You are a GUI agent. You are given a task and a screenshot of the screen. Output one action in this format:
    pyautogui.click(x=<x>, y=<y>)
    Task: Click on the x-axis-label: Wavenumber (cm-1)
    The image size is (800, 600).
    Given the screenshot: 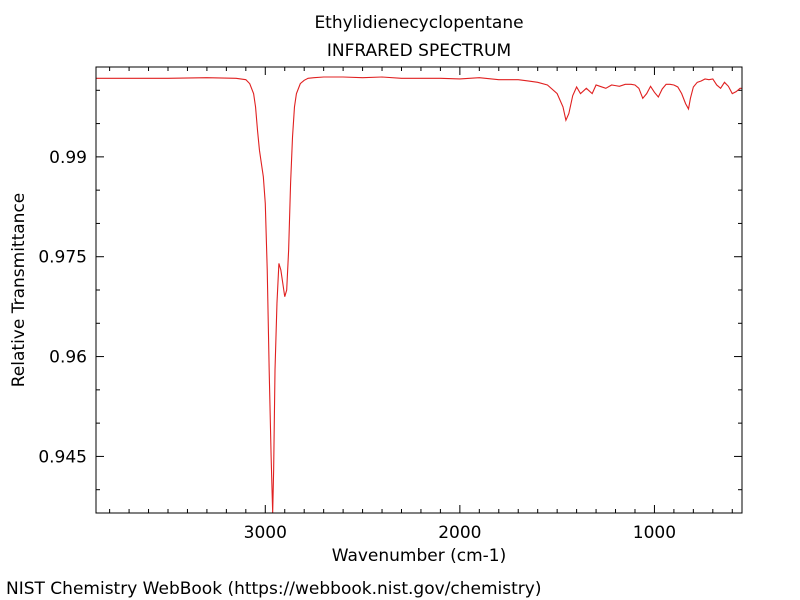 What is the action you would take?
    pyautogui.click(x=419, y=556)
    